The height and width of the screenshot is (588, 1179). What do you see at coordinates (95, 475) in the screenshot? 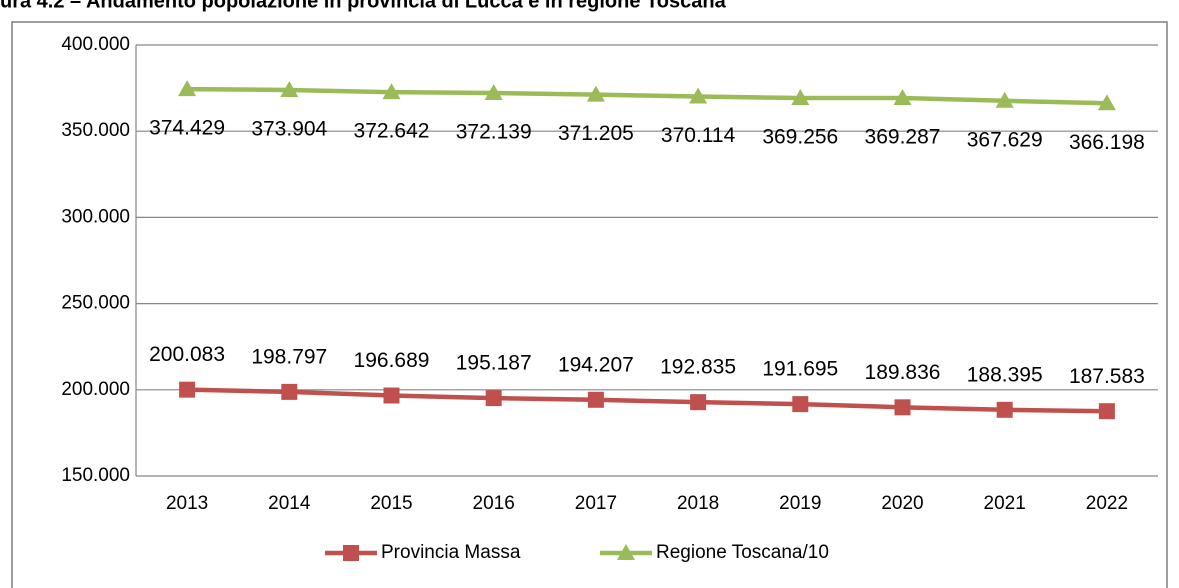
I see `y-tick-label: 150.000` at bounding box center [95, 475].